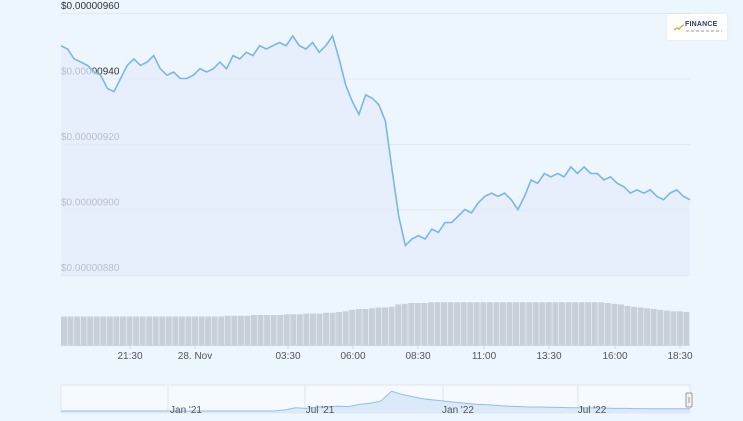 The height and width of the screenshot is (421, 743). What do you see at coordinates (484, 356) in the screenshot?
I see `x-tick-label: 11:00` at bounding box center [484, 356].